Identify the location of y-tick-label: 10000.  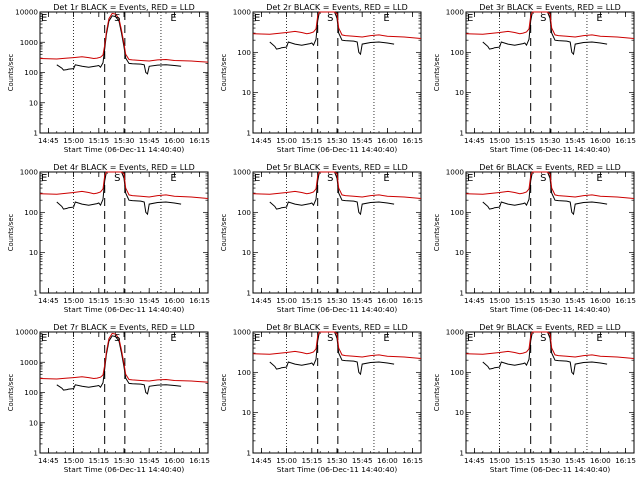
(26, 332).